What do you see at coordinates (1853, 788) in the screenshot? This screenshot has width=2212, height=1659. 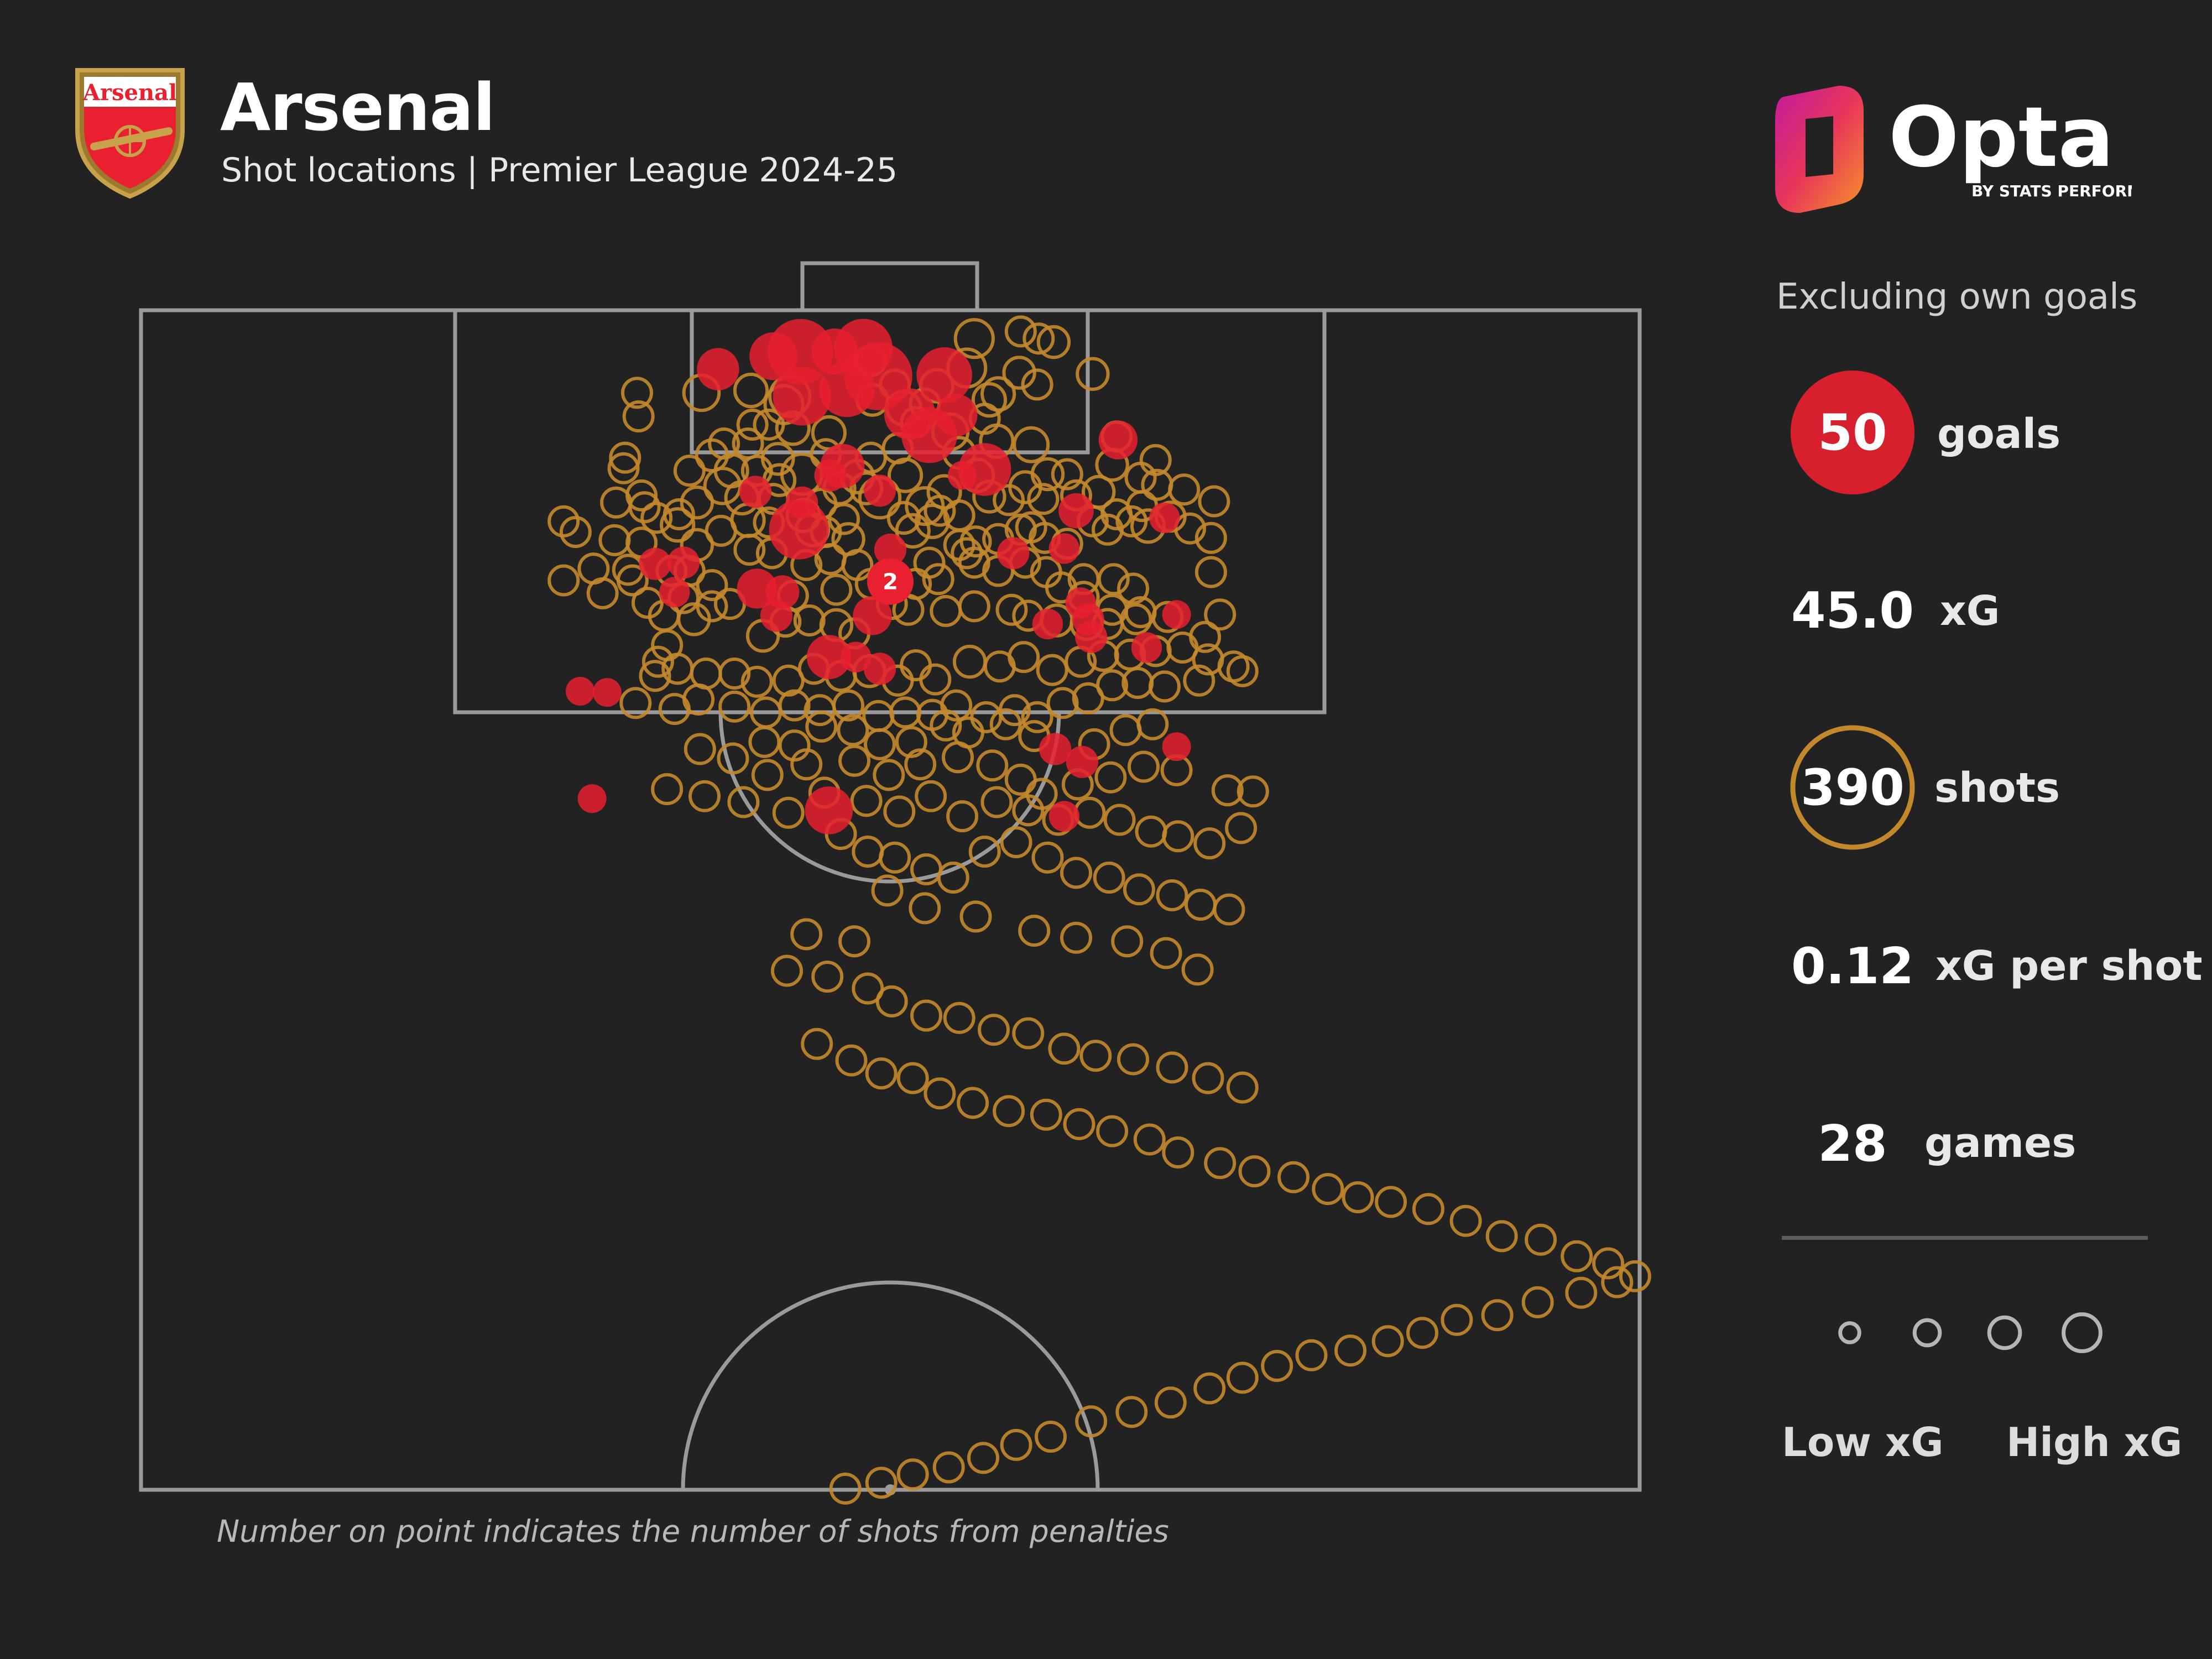 I see `shots-badge` at bounding box center [1853, 788].